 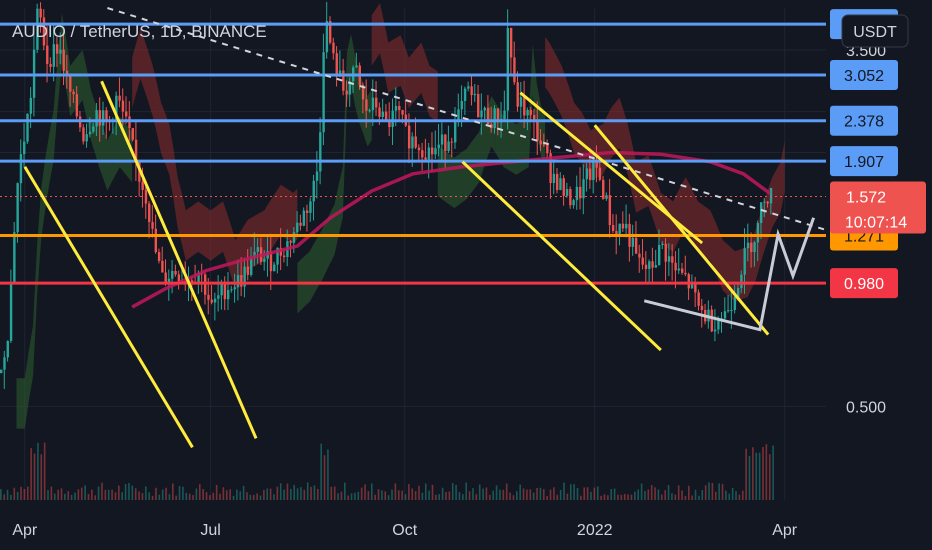 What do you see at coordinates (520, 109) in the screenshot?
I see `cloud-bullish` at bounding box center [520, 109].